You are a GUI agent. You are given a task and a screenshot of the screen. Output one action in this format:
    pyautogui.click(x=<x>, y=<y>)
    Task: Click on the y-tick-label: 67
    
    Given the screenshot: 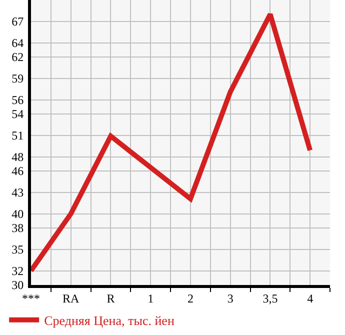 What is the action you would take?
    pyautogui.click(x=18, y=21)
    